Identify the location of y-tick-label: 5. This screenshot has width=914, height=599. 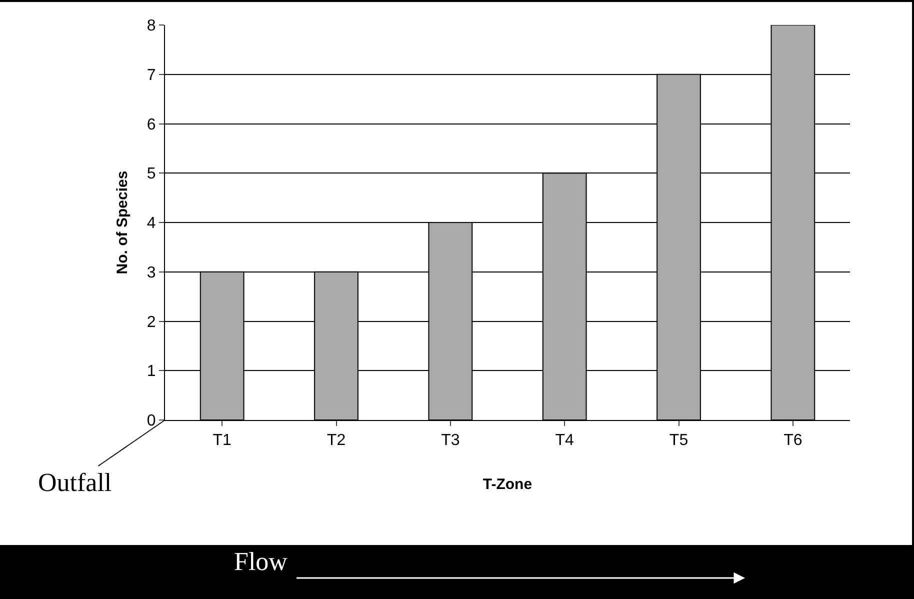
(151, 174).